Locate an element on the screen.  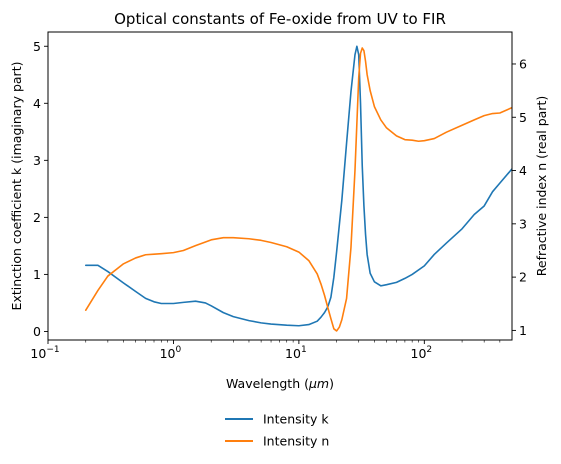
right-y-tick-label: 5 is located at coordinates (523, 117).